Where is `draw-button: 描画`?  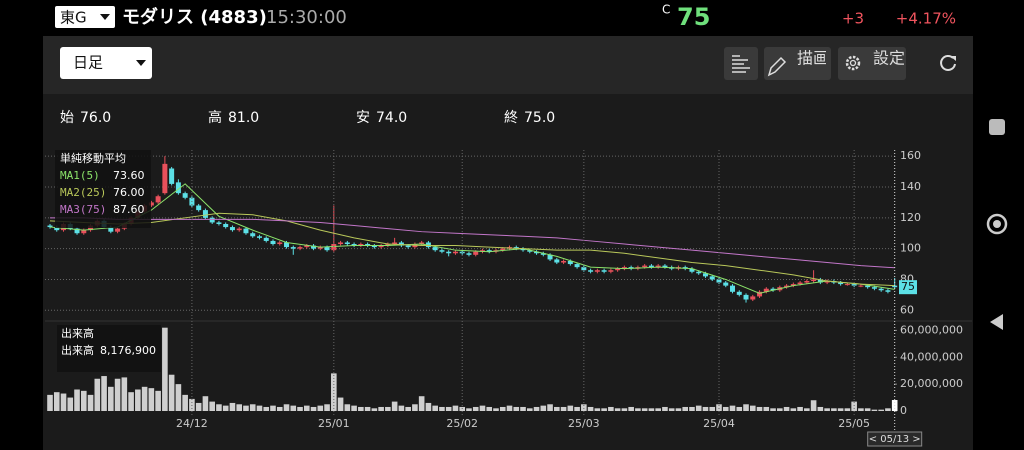
draw-button: 描画 is located at coordinates (797, 63).